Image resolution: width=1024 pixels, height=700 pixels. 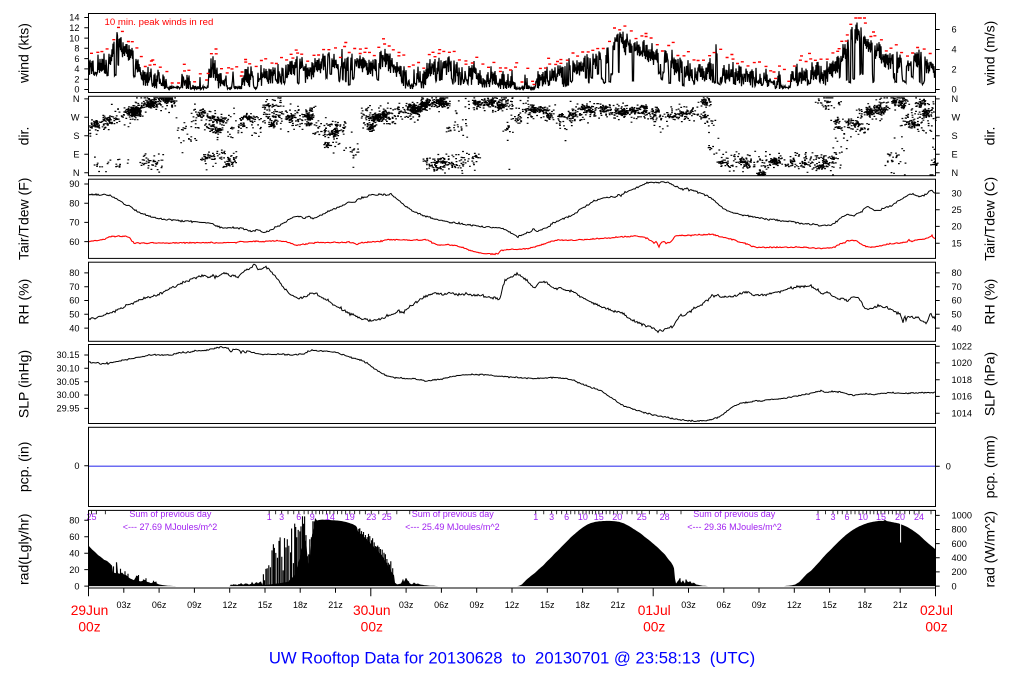 I want to click on svg-text: 600, so click(x=959, y=544).